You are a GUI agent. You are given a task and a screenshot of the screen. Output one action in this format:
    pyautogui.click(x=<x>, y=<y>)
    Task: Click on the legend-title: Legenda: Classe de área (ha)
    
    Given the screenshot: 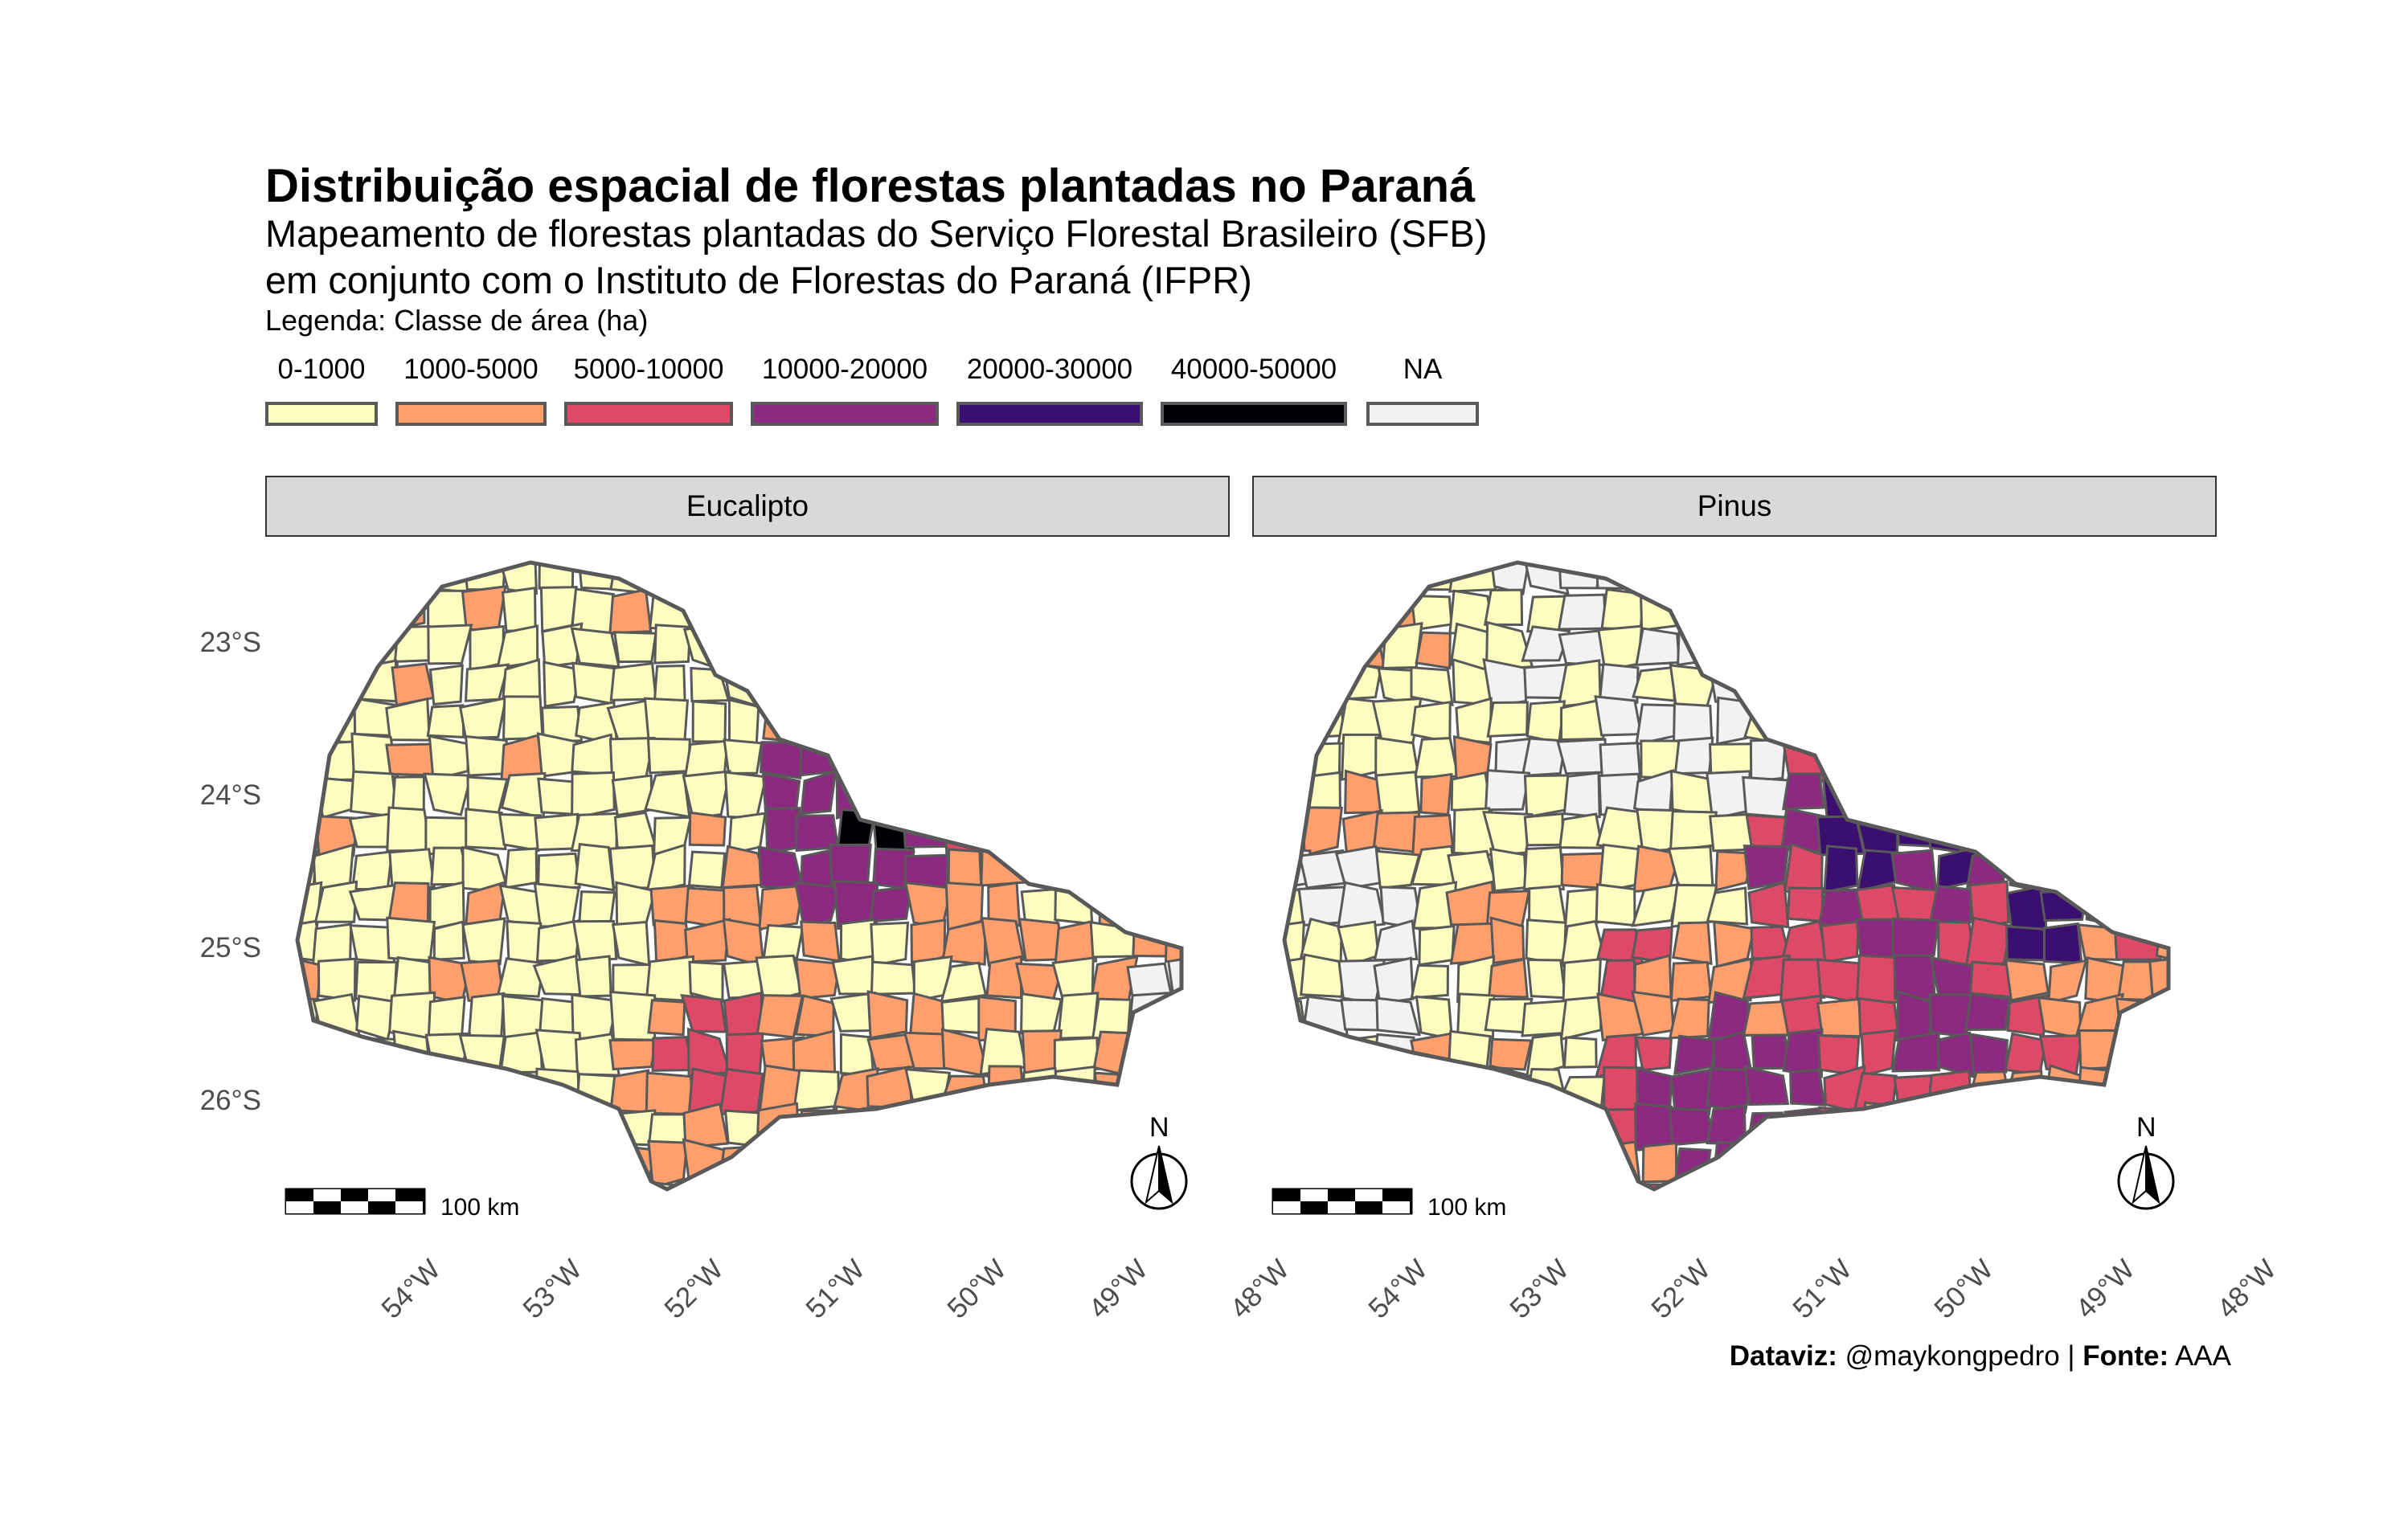 What is the action you would take?
    pyautogui.click(x=457, y=320)
    